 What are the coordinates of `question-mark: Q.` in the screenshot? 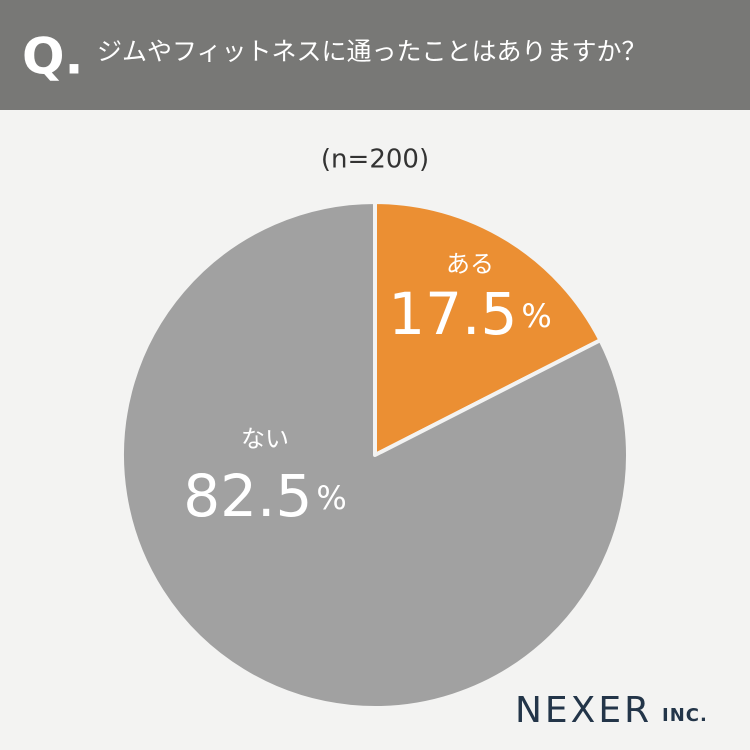 It's located at (53, 57).